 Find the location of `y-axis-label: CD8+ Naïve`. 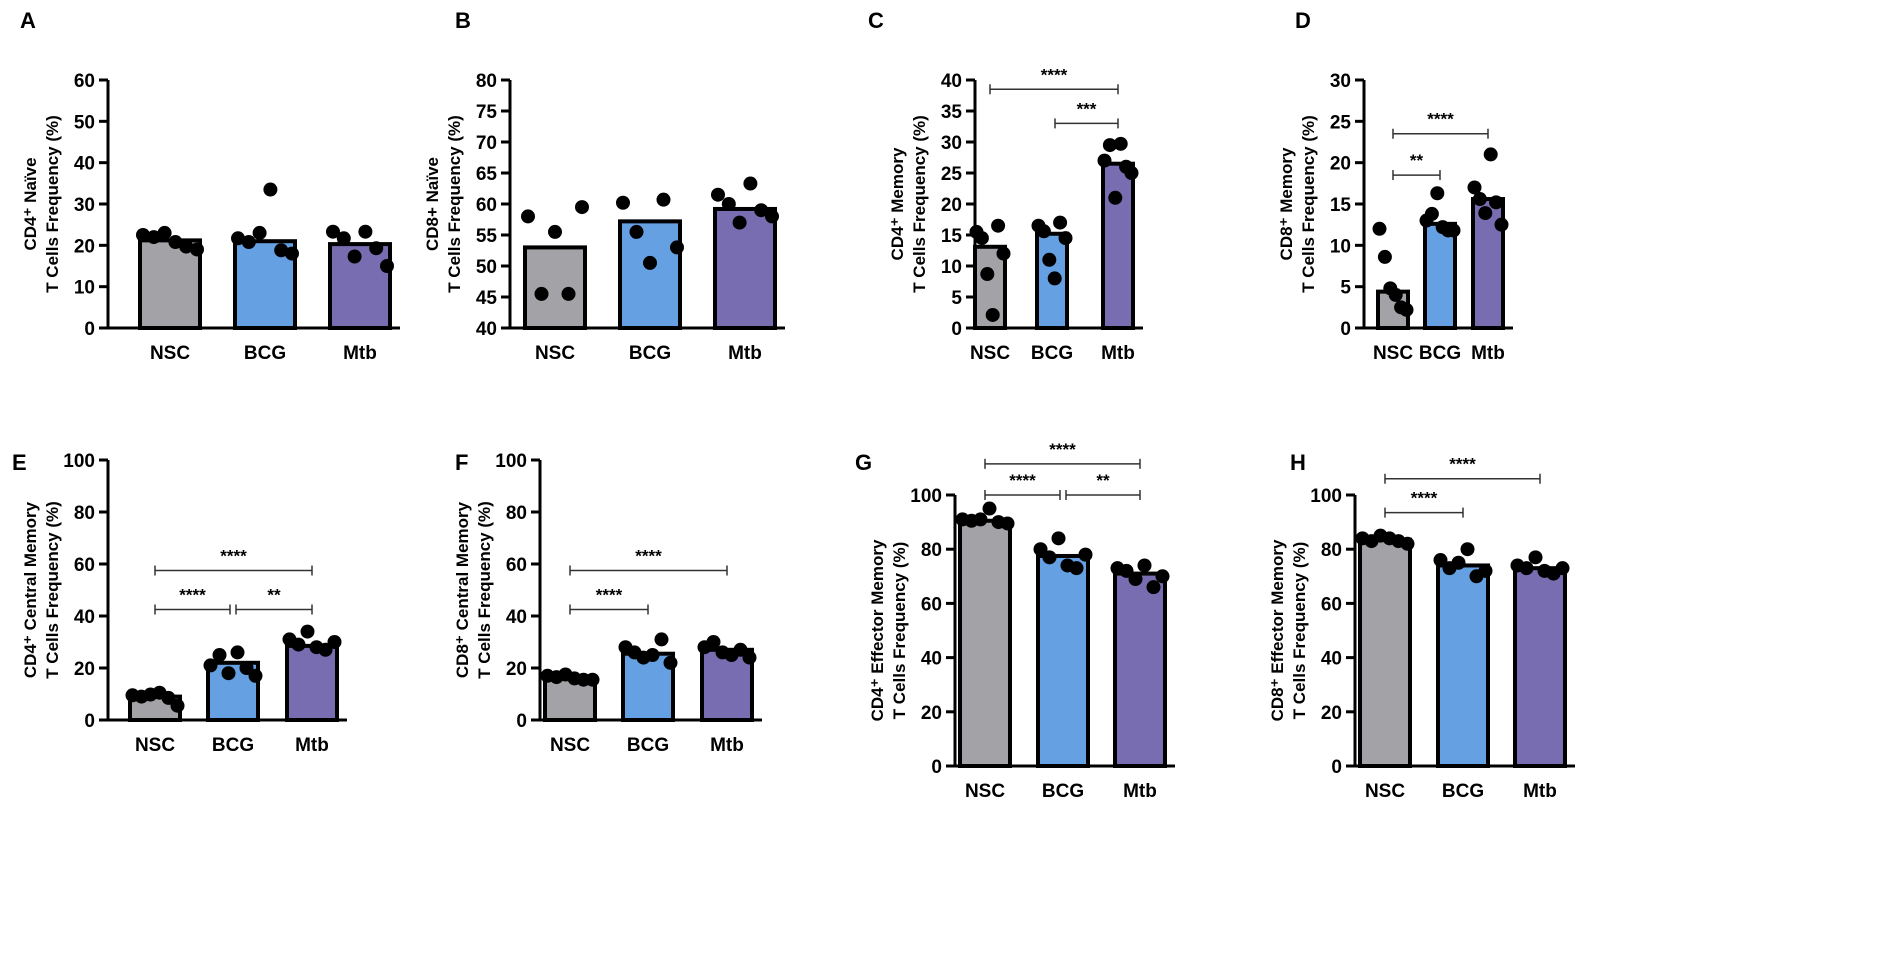

y-axis-label: CD8+ Naïve is located at coordinates (432, 204).